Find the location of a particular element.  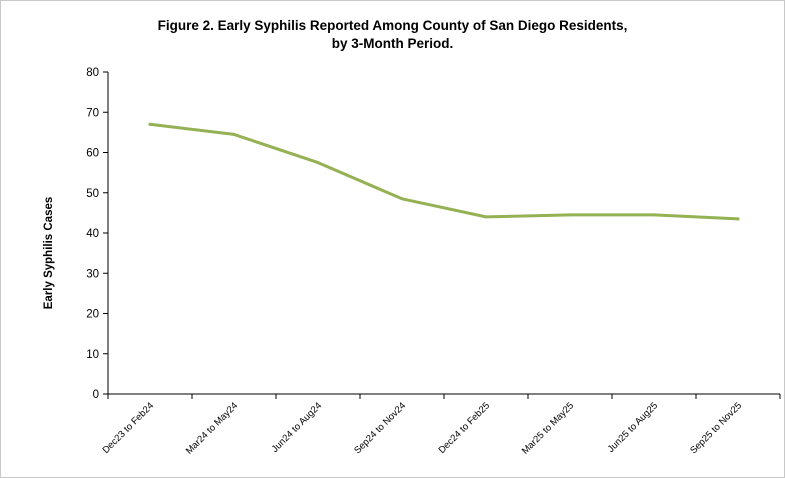

y-tick-label: 40 is located at coordinates (92, 234).